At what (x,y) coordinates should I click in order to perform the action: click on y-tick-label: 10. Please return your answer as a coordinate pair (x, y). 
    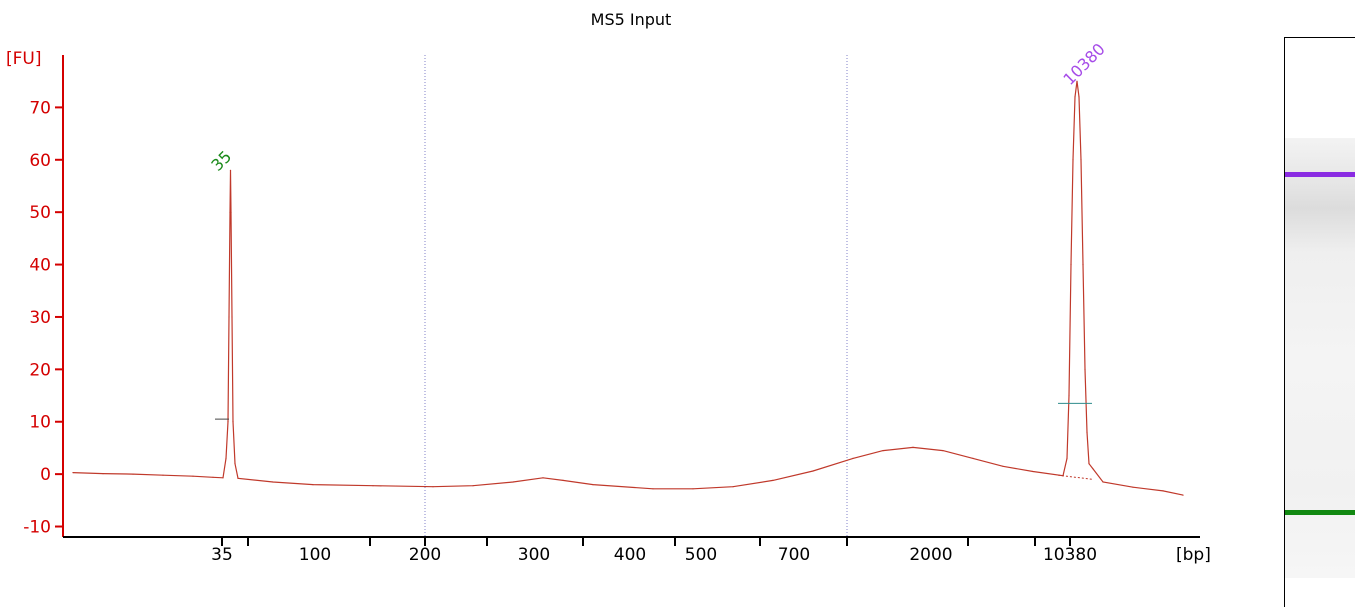
    Looking at the image, I should click on (40, 423).